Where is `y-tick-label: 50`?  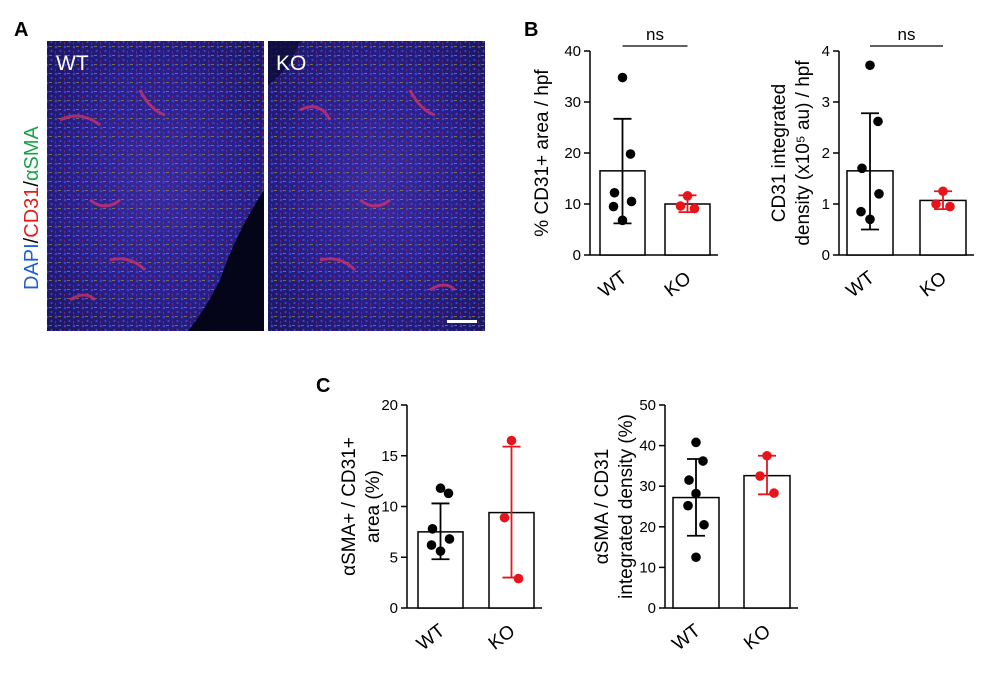
y-tick-label: 50 is located at coordinates (647, 405).